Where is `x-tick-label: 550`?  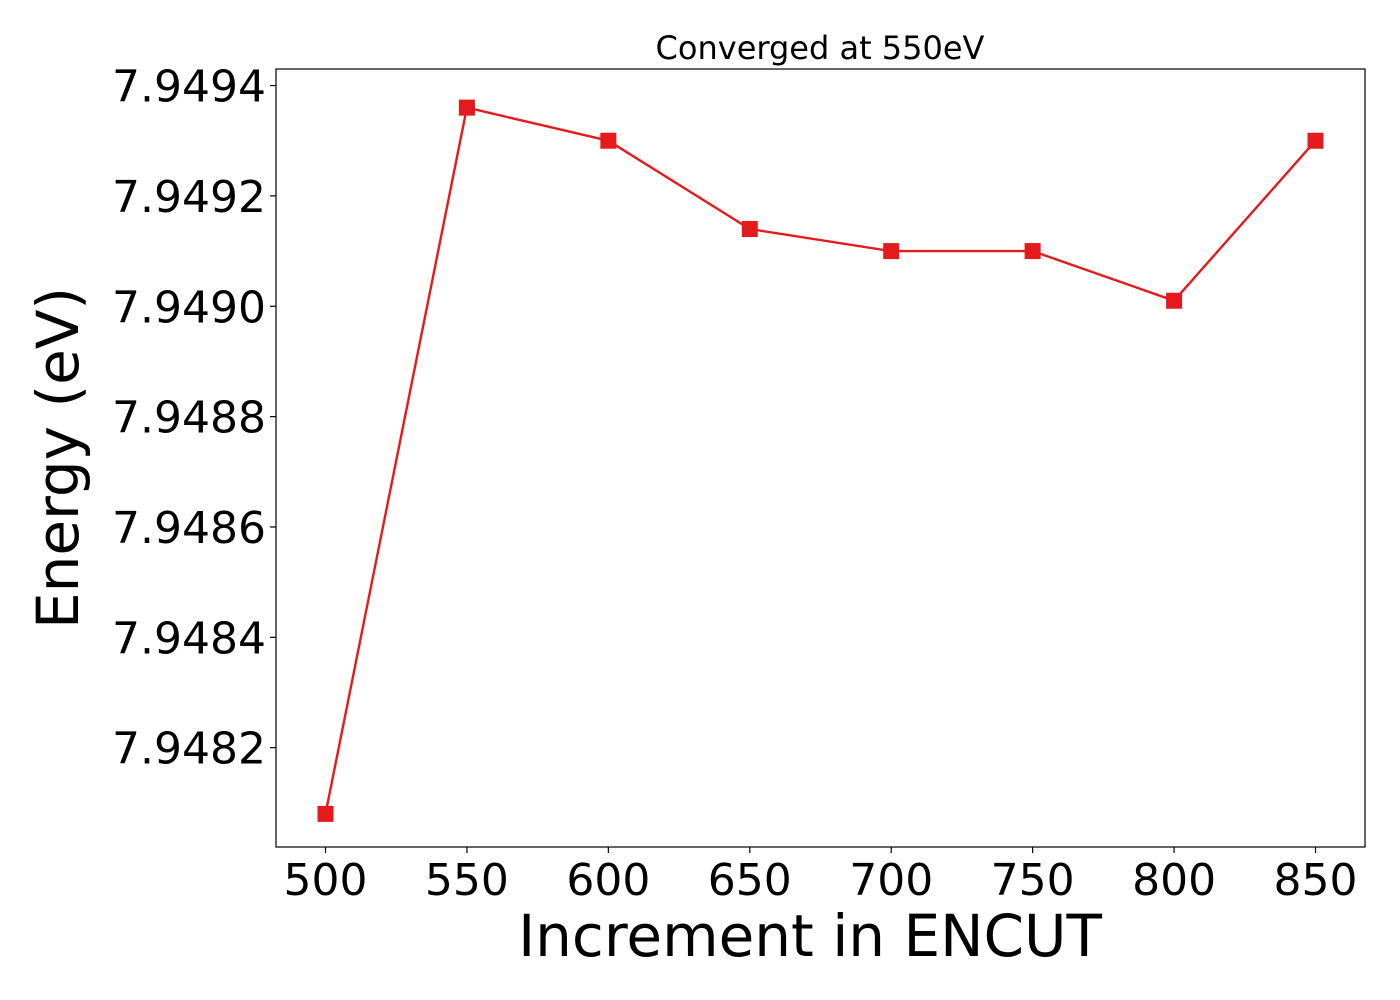 x-tick-label: 550 is located at coordinates (467, 880).